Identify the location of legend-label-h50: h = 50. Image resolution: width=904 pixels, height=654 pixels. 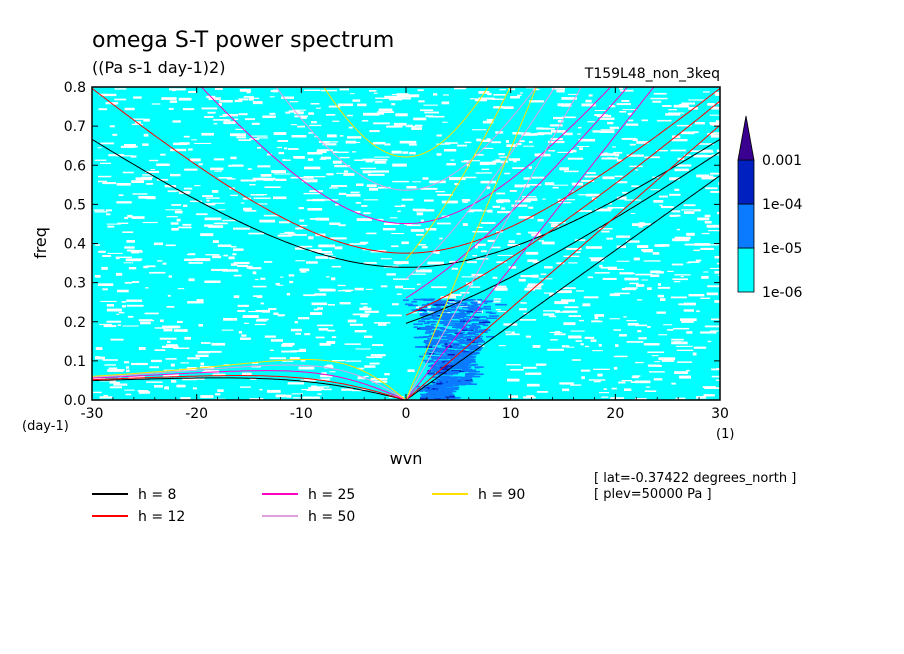
(331, 517).